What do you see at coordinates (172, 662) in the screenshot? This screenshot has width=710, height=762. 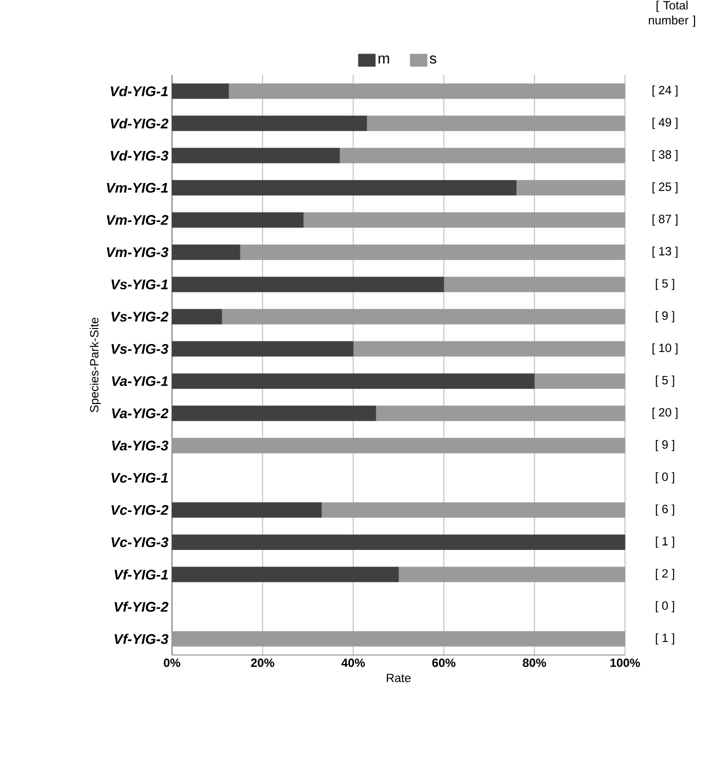 I see `x-tick-label: 0%` at bounding box center [172, 662].